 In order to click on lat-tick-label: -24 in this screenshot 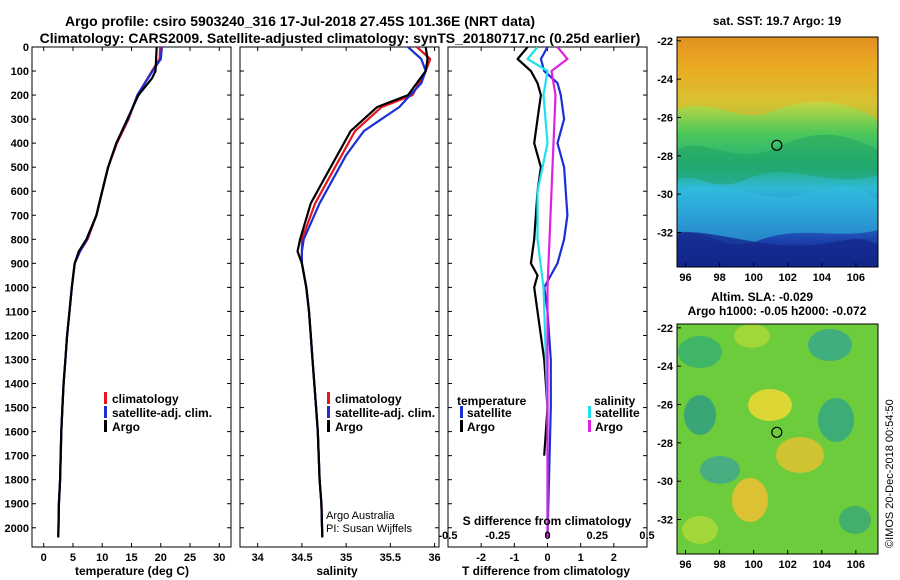, I will do `click(665, 367)`.